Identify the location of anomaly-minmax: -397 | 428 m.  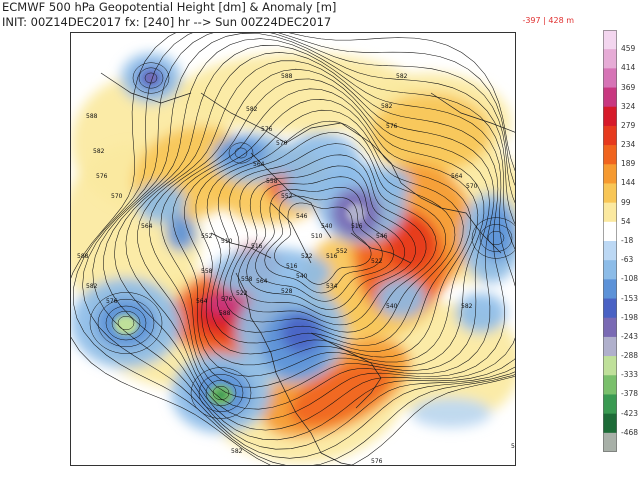
(548, 20).